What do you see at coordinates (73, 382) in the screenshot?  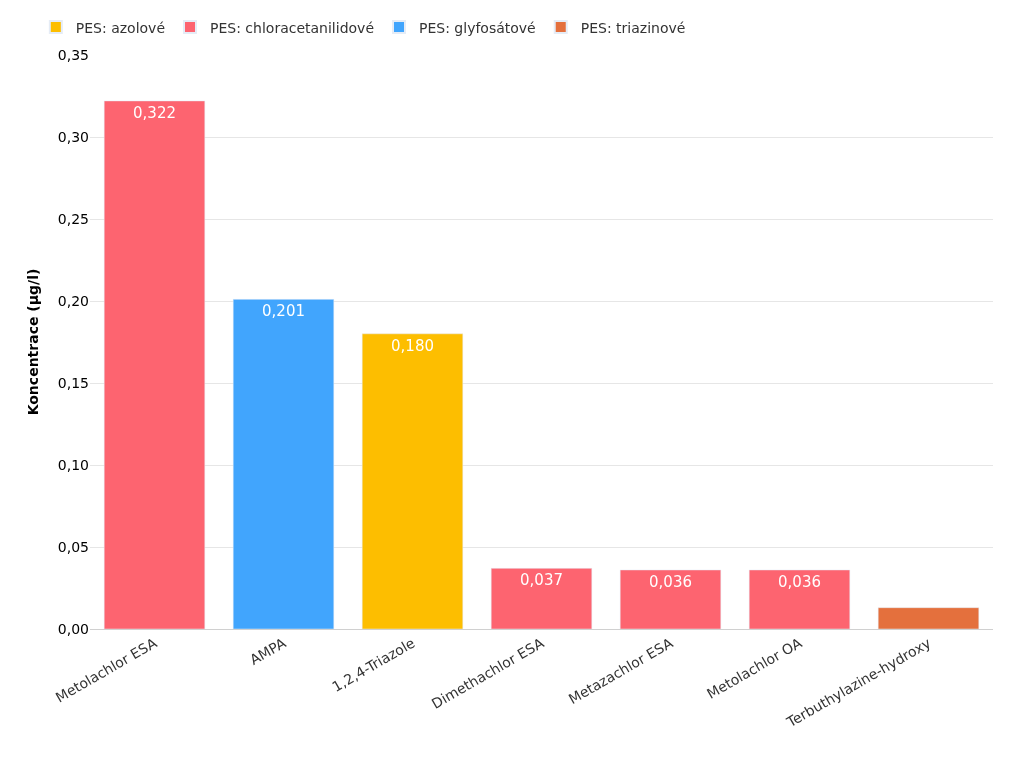 I see `y-tick-label: 0,15` at bounding box center [73, 382].